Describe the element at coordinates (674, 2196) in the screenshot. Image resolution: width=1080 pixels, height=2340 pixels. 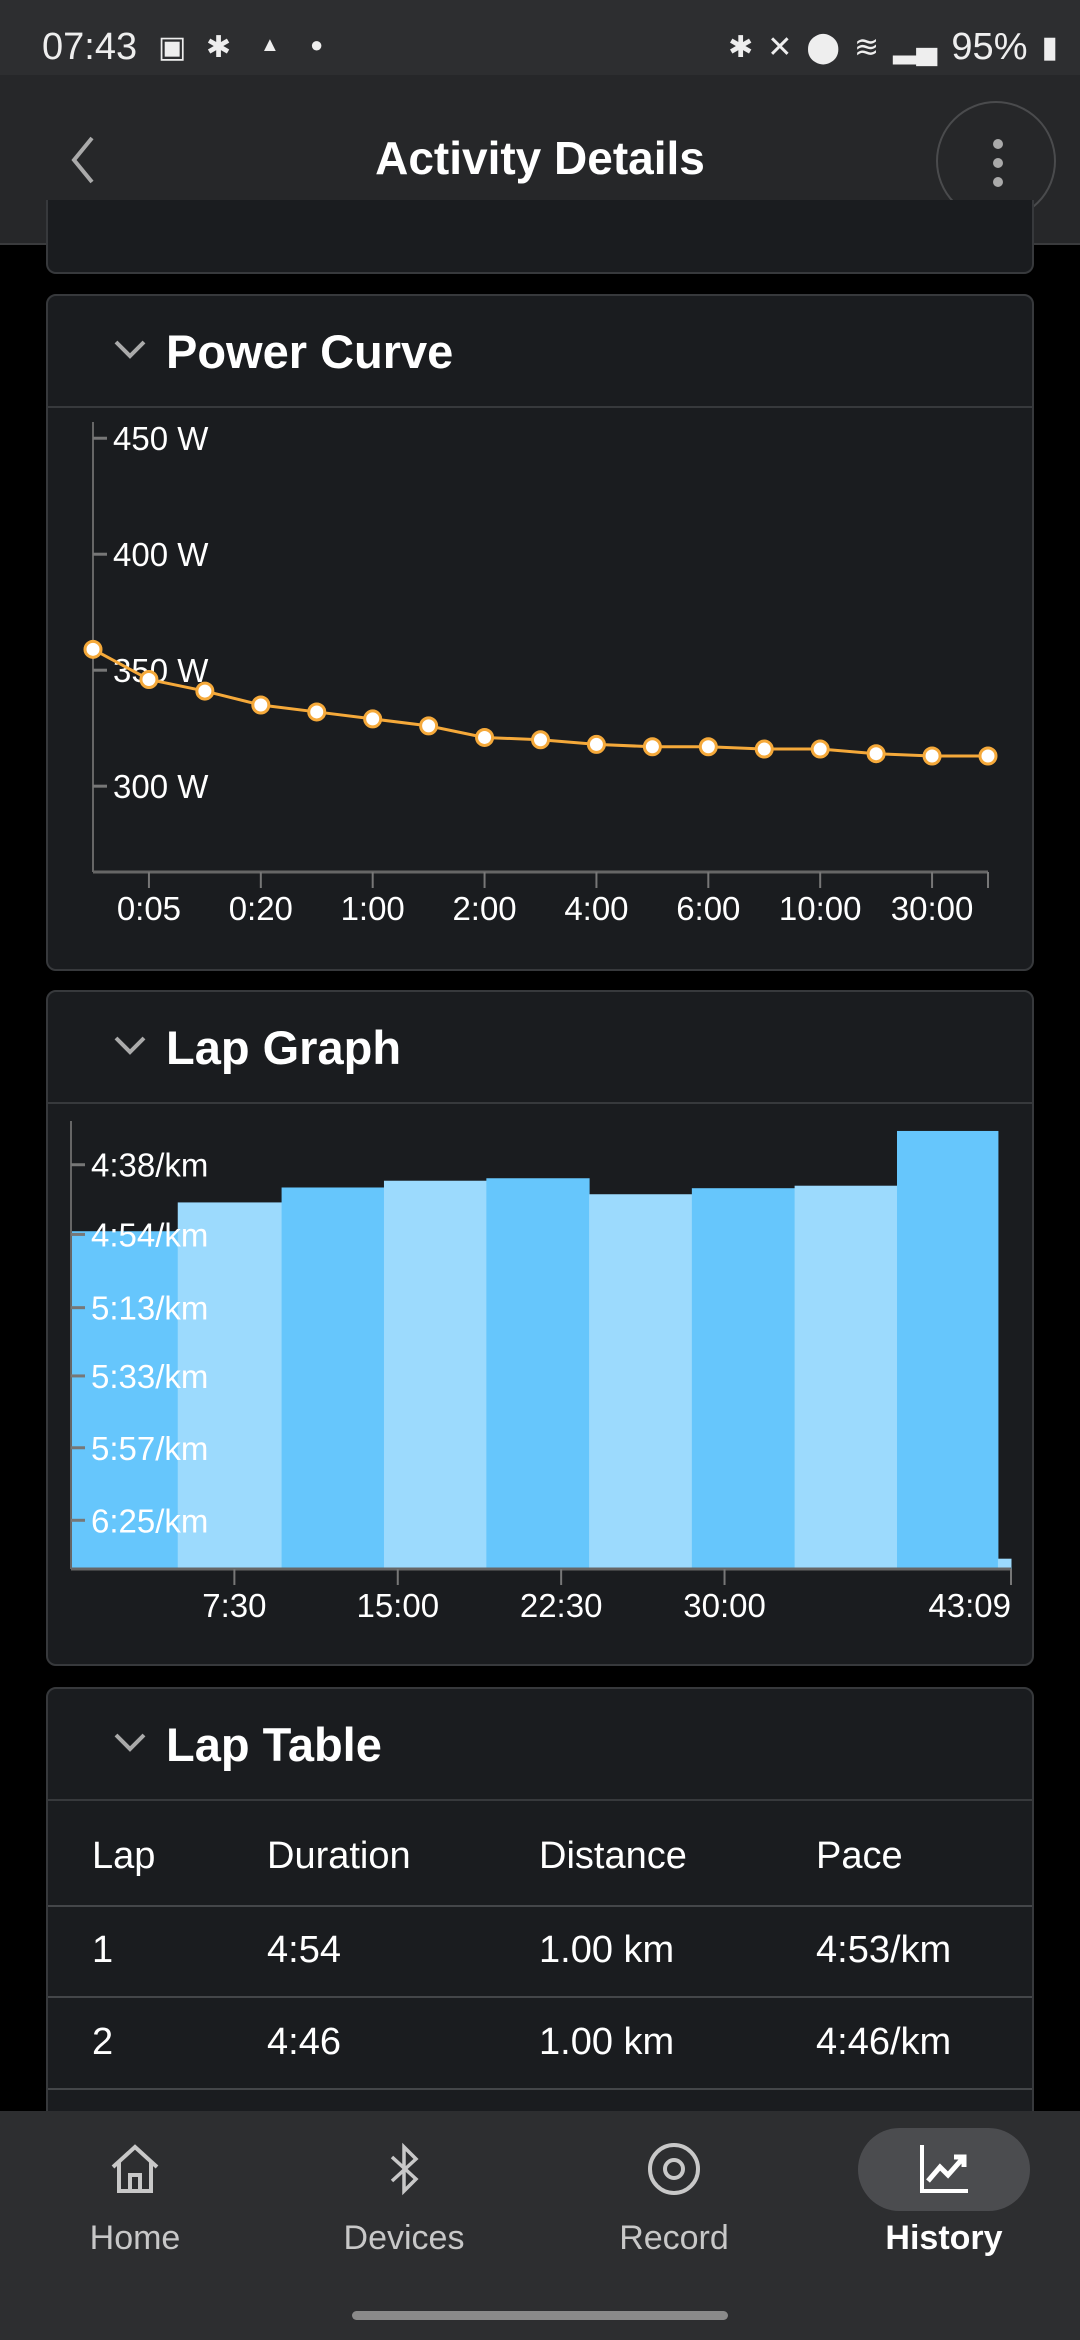
I see `nav-record: Record` at that location.